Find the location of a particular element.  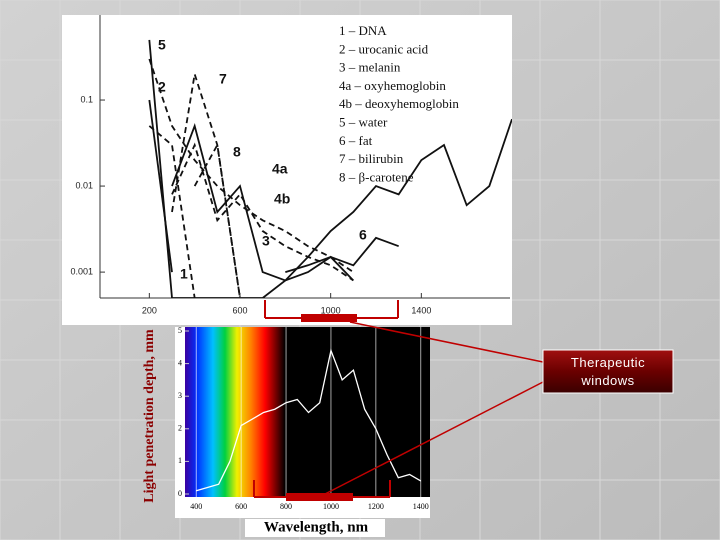

curve-label: 3 is located at coordinates (266, 241).